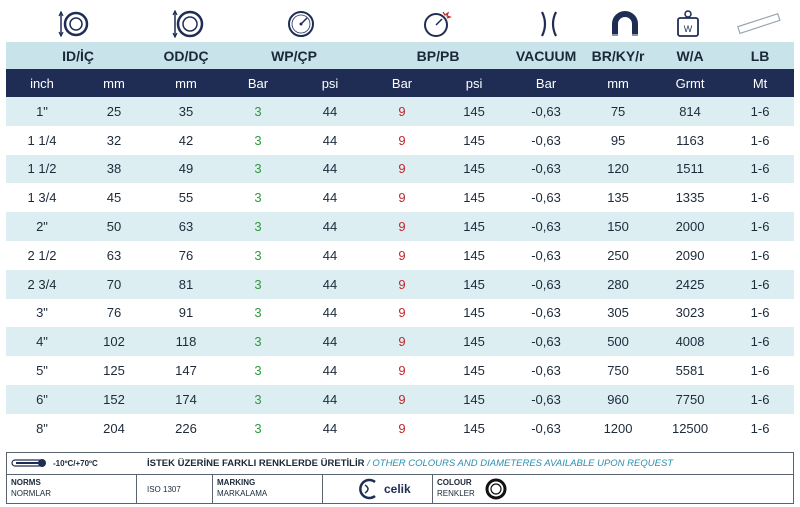 This screenshot has height=507, width=800. What do you see at coordinates (454, 482) in the screenshot?
I see `colour-label: COLOUR` at bounding box center [454, 482].